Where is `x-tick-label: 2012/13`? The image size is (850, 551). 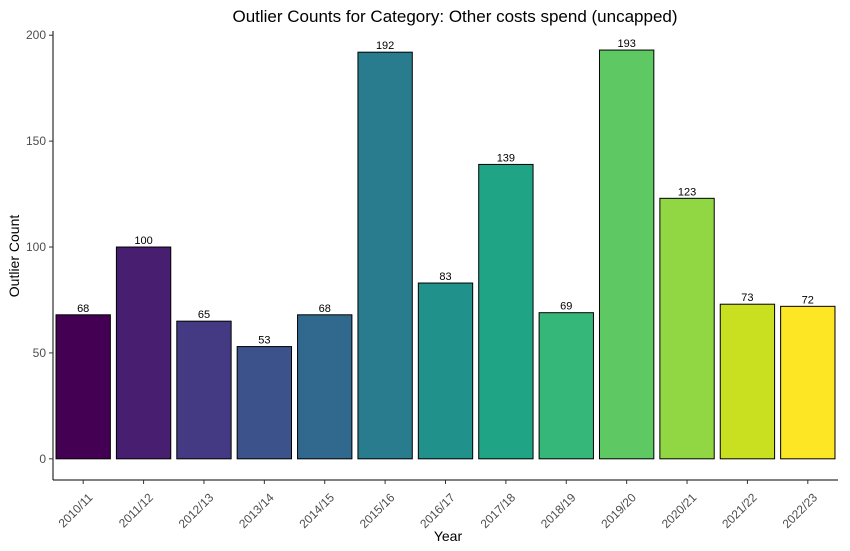 x-tick-label: 2012/13 is located at coordinates (196, 510).